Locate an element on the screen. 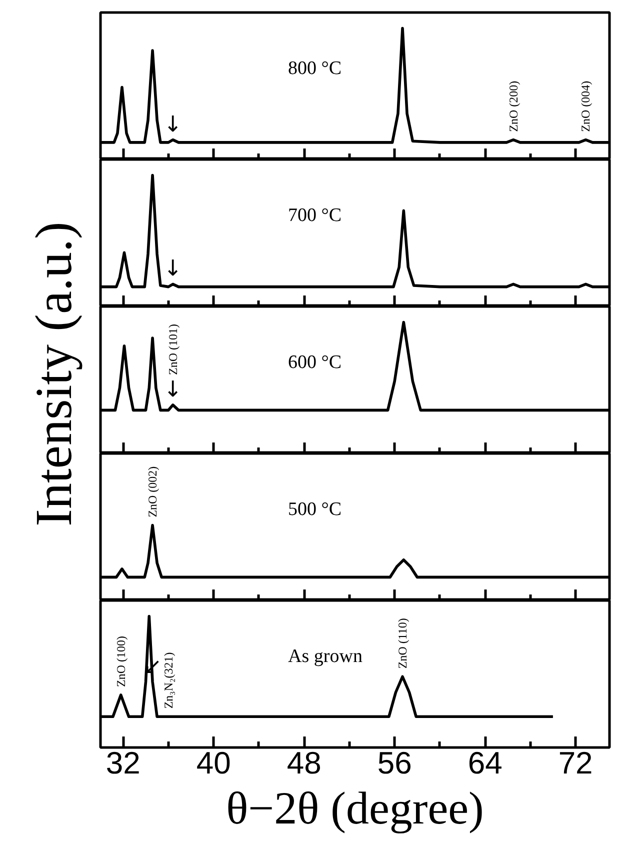 The width and height of the screenshot is (621, 841). annotation: ZnO (004) is located at coordinates (585, 106).